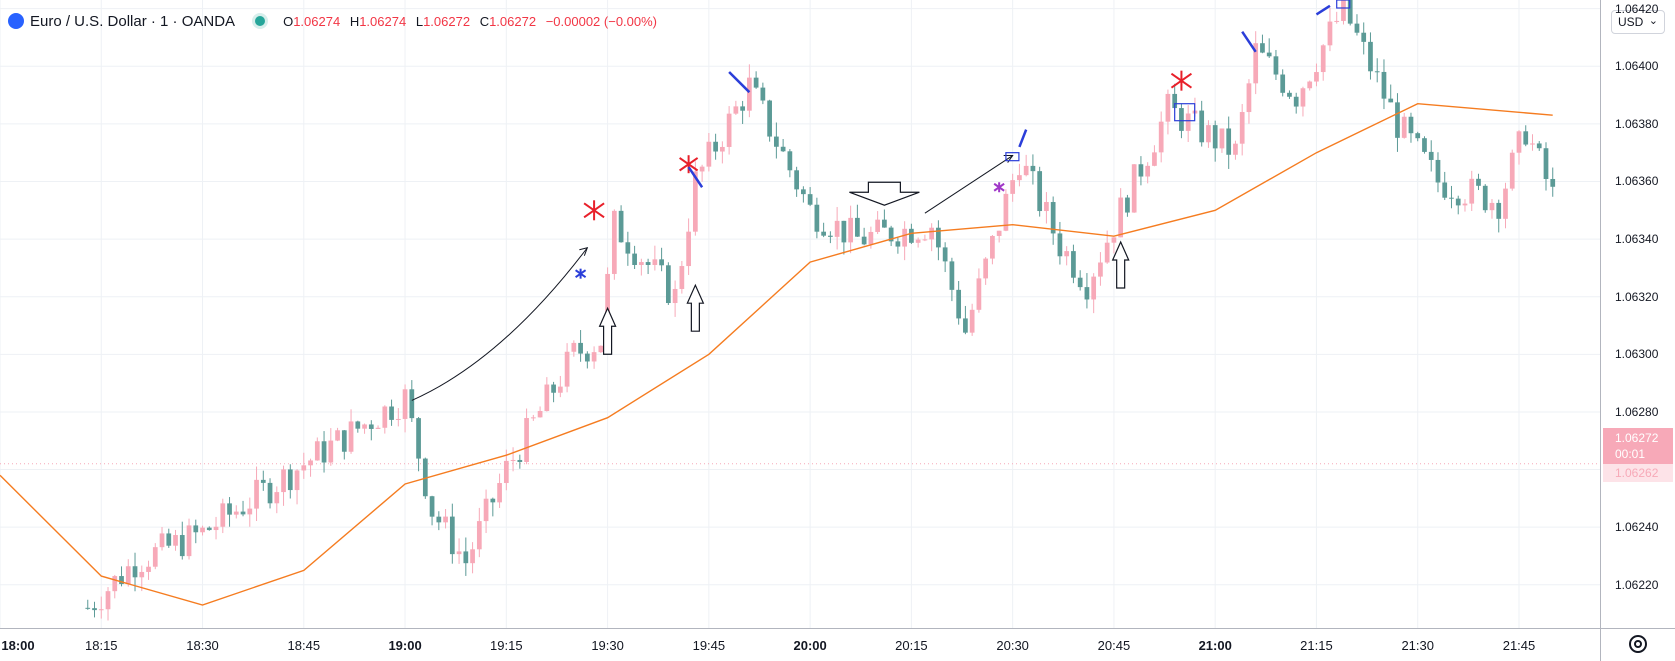  I want to click on time-tick-label: 18:30, so click(202, 645).